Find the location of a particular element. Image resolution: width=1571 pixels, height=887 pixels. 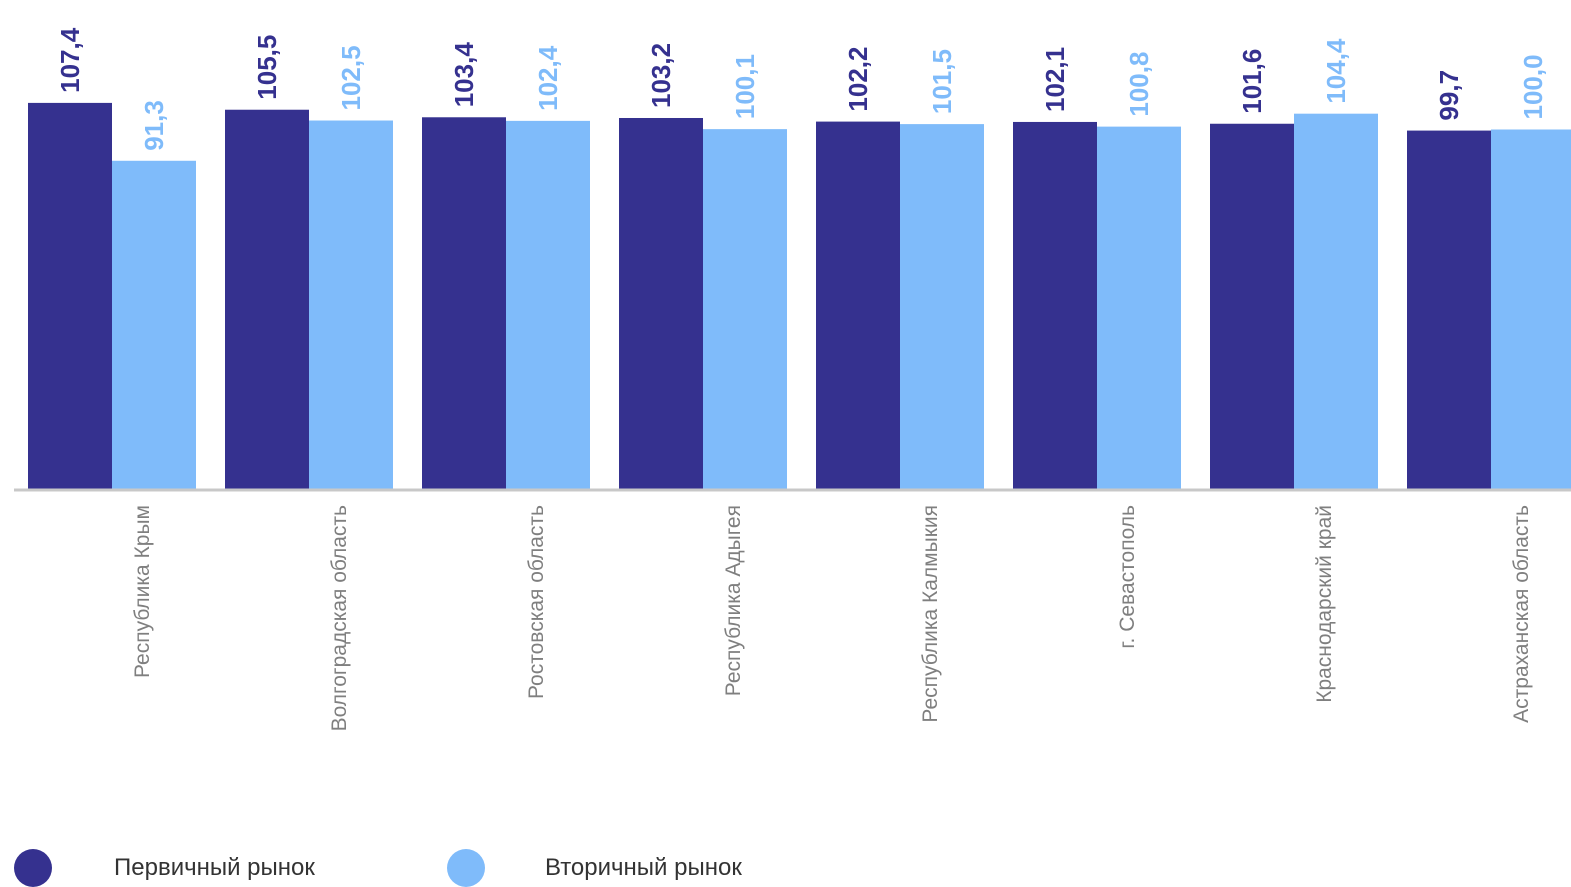

data-label-secondary-2: 102,4 is located at coordinates (548, 78).